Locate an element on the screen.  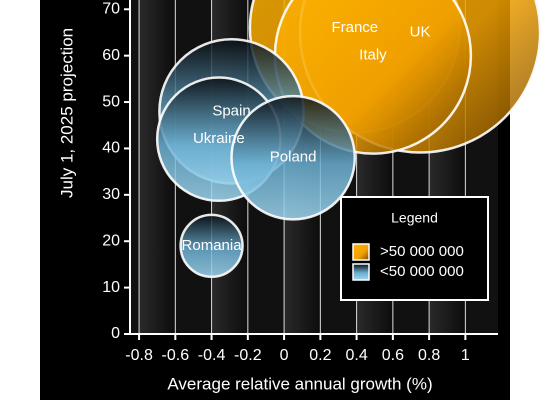
bubble-label: UK is located at coordinates (420, 31).